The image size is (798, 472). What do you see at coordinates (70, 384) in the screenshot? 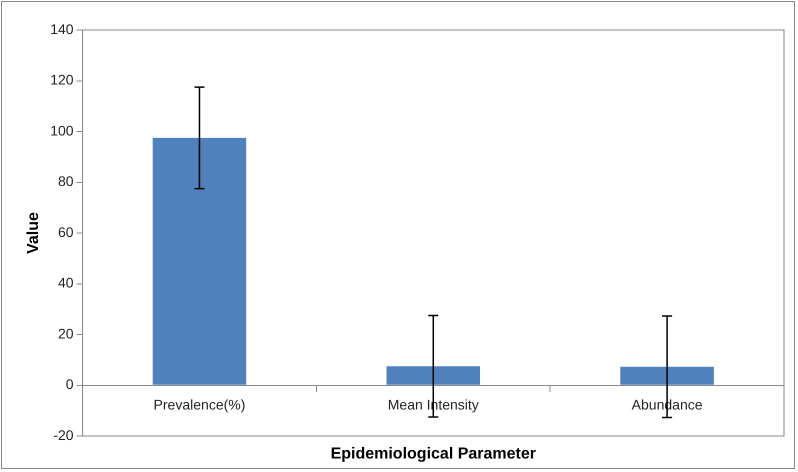
I see `y-tick-label: 0` at bounding box center [70, 384].